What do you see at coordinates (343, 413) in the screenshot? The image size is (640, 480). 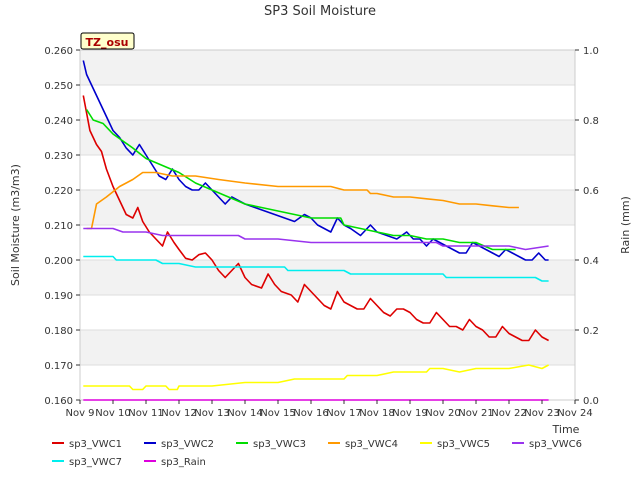 I see `x-tick-label: Nov 17` at bounding box center [343, 413].